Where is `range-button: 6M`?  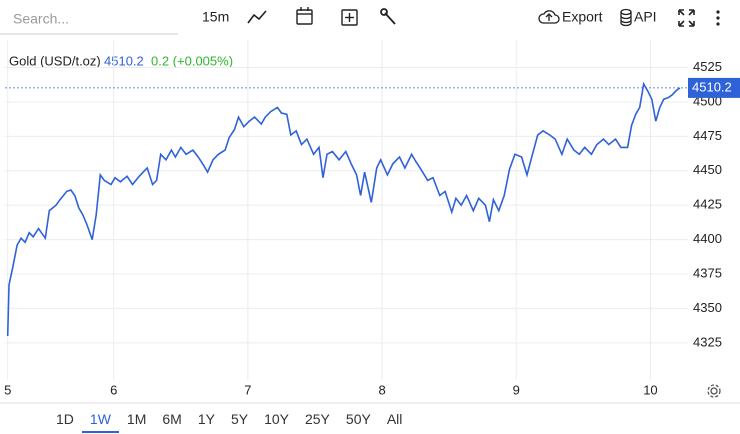
range-button: 6M is located at coordinates (172, 419).